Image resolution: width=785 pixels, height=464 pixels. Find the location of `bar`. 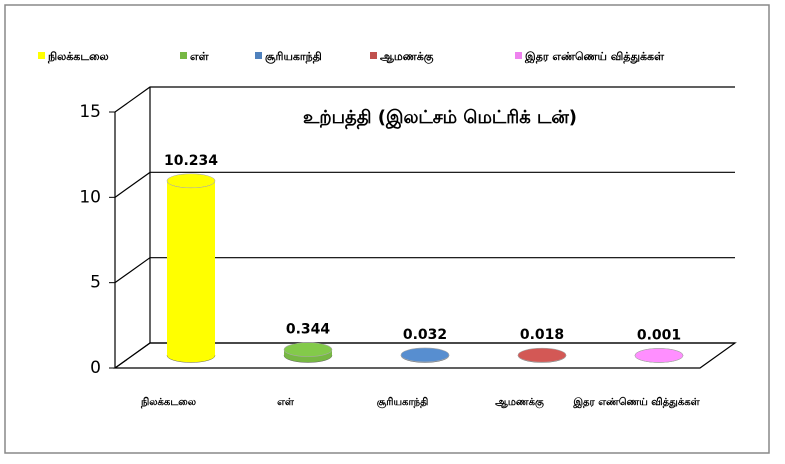

bar is located at coordinates (191, 268).